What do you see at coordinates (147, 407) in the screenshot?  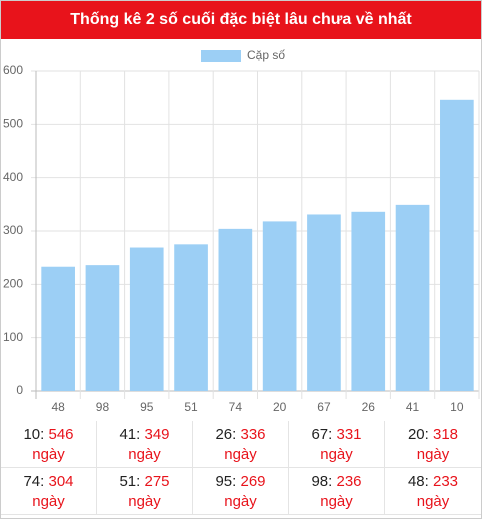 I see `x-tick-label: 95` at bounding box center [147, 407].